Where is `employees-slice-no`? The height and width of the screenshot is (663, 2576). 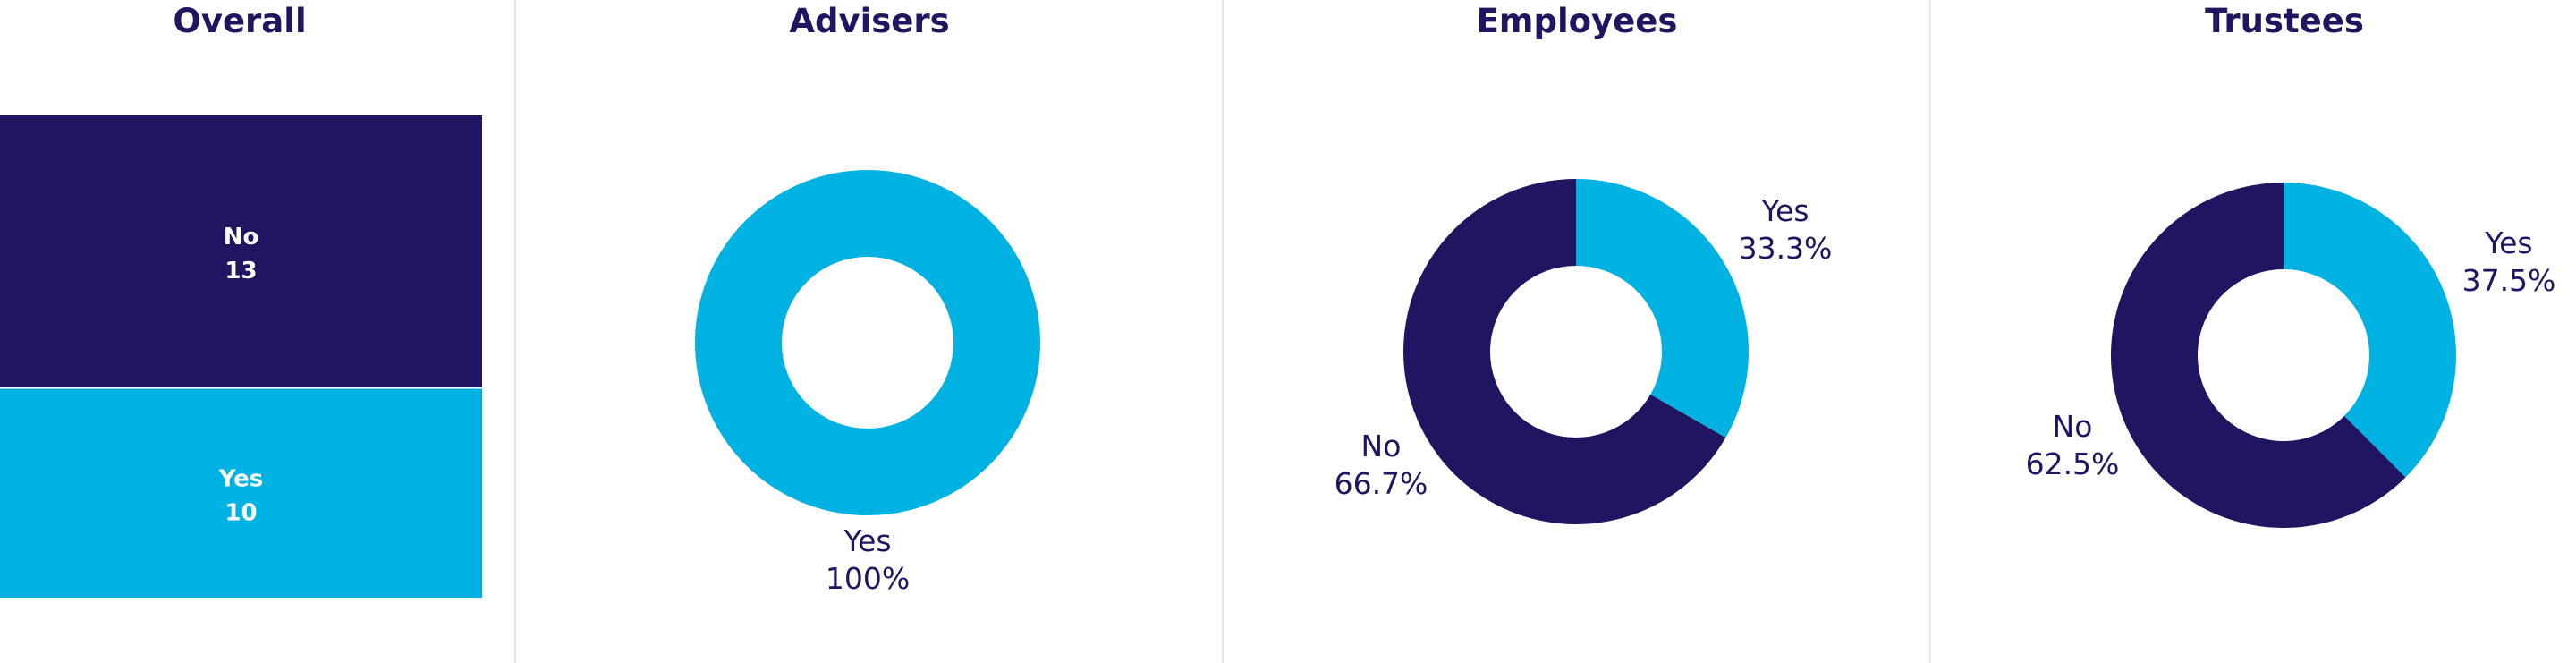
employees-slice-no is located at coordinates (1564, 352).